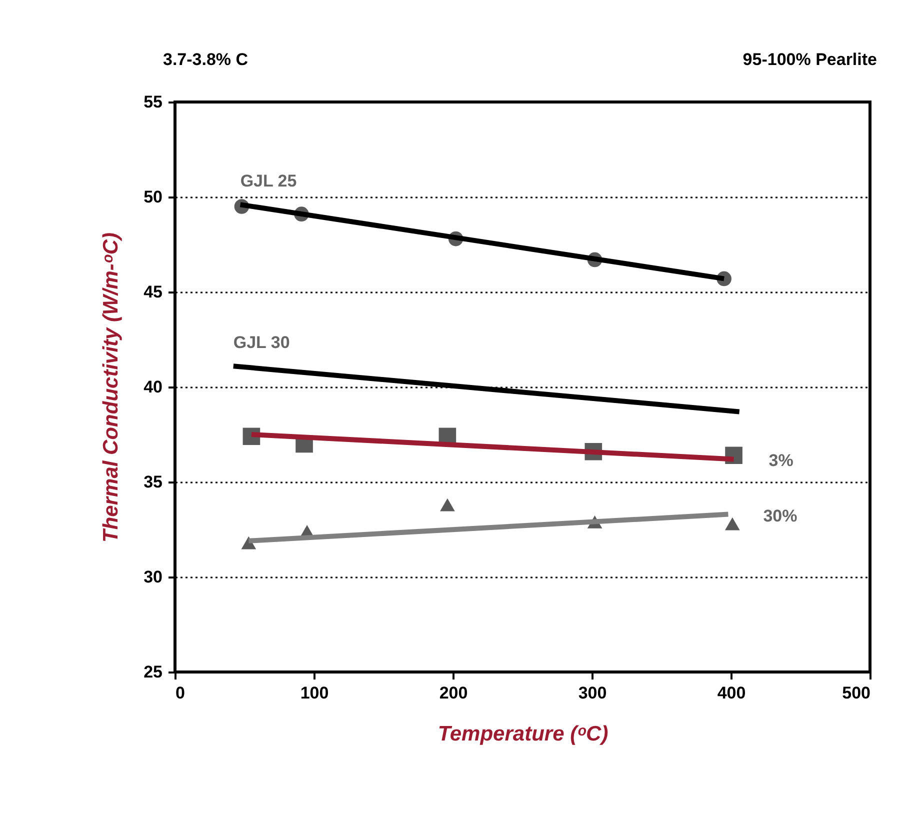 Image resolution: width=903 pixels, height=822 pixels. Describe the element at coordinates (809, 59) in the screenshot. I see `text: 95-100% Pearlite` at that location.